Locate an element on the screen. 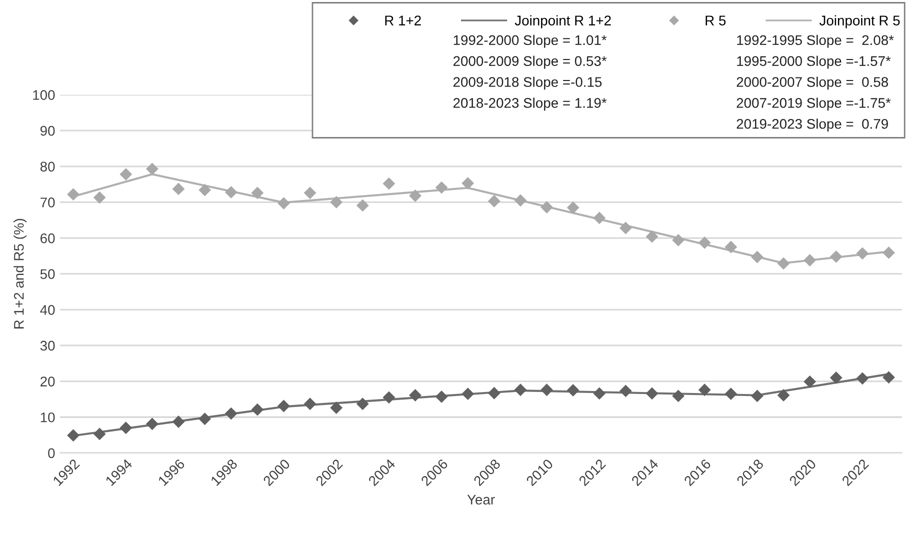 The height and width of the screenshot is (551, 911). annotation: 2007-2019 Slope =-1.75* is located at coordinates (813, 104).